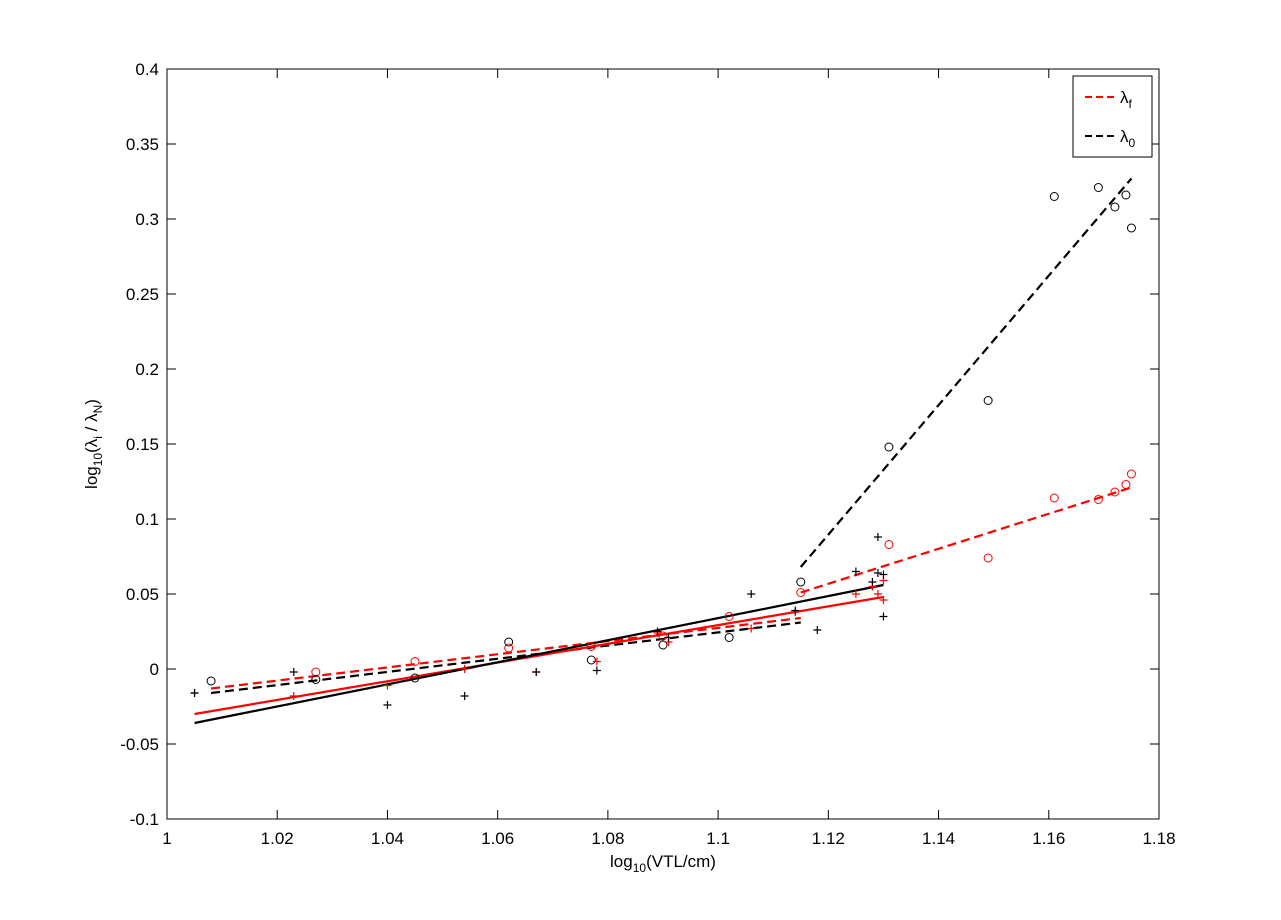  What do you see at coordinates (1126, 99) in the screenshot?
I see `legend-label-lambda-f: λf` at bounding box center [1126, 99].